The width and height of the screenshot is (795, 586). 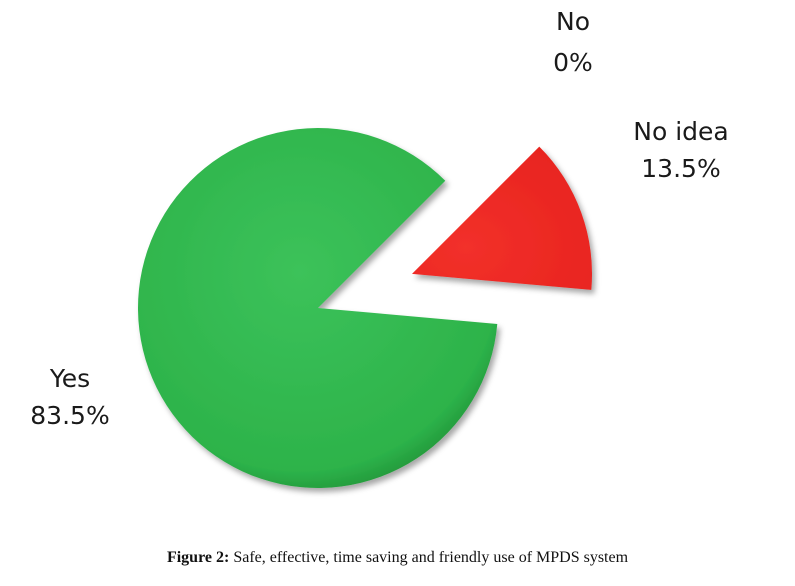 I want to click on slice-label-yes: Yes, so click(x=69, y=378).